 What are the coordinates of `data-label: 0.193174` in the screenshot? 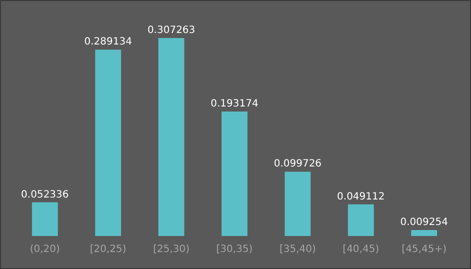 It's located at (234, 104).